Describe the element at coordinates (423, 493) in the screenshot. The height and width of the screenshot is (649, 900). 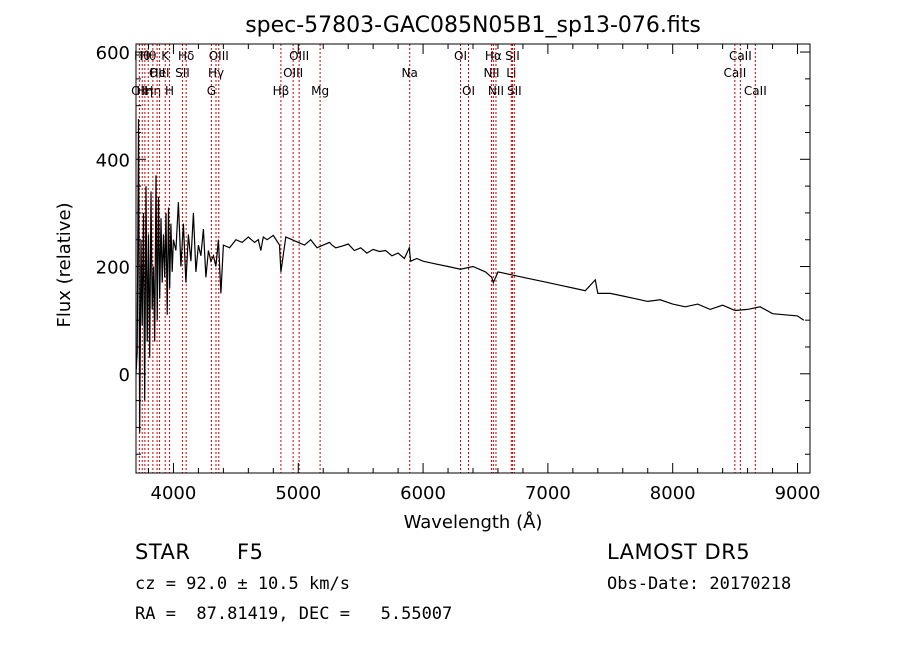
I see `x-tick-label: 6000` at that location.